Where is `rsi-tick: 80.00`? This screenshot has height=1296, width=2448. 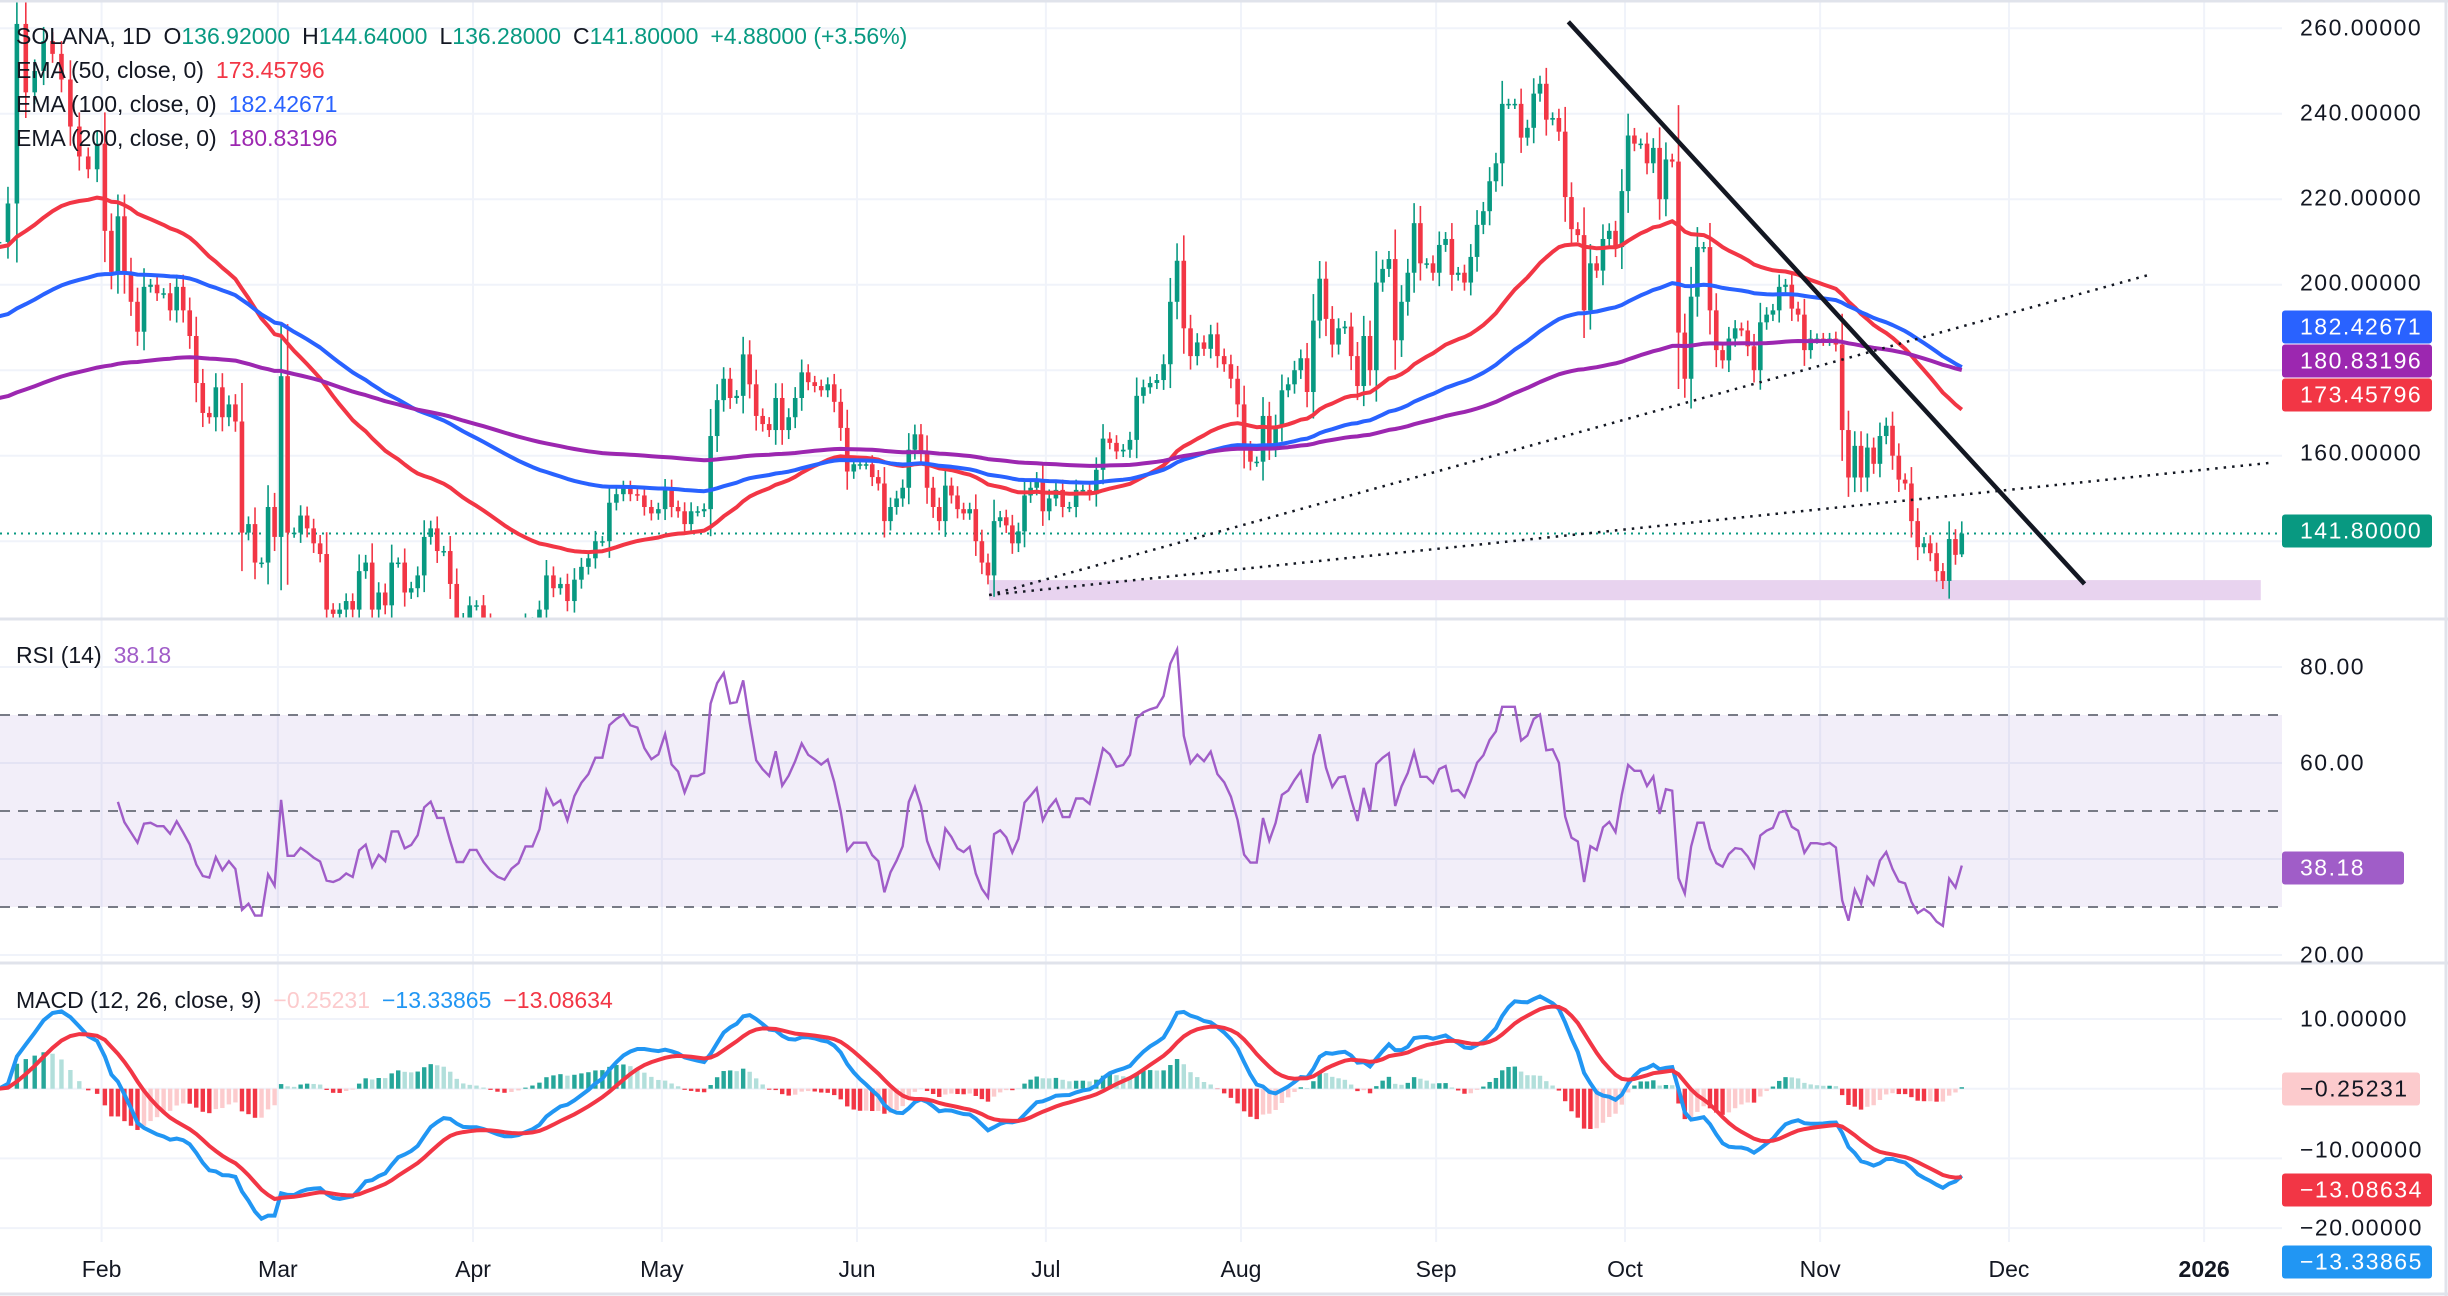 rsi-tick: 80.00 is located at coordinates (2333, 666).